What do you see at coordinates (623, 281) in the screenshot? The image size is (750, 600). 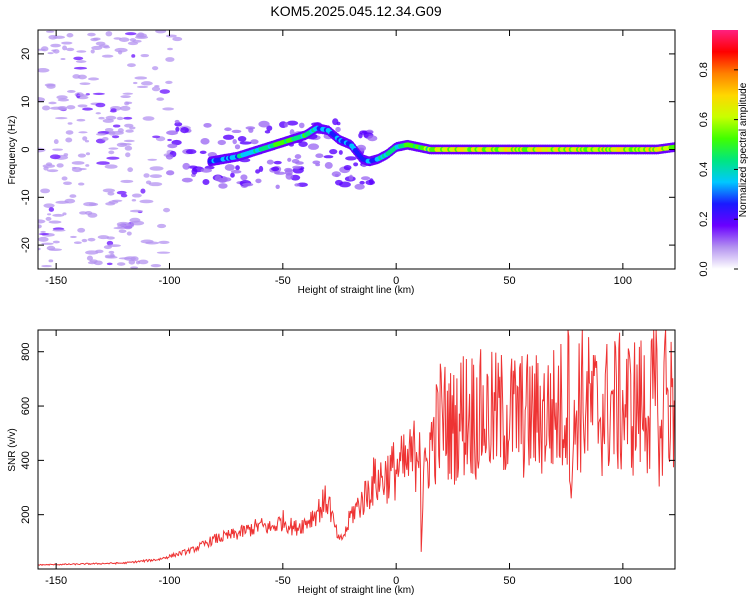 I see `x-tick-label-spectrogram: 100` at bounding box center [623, 281].